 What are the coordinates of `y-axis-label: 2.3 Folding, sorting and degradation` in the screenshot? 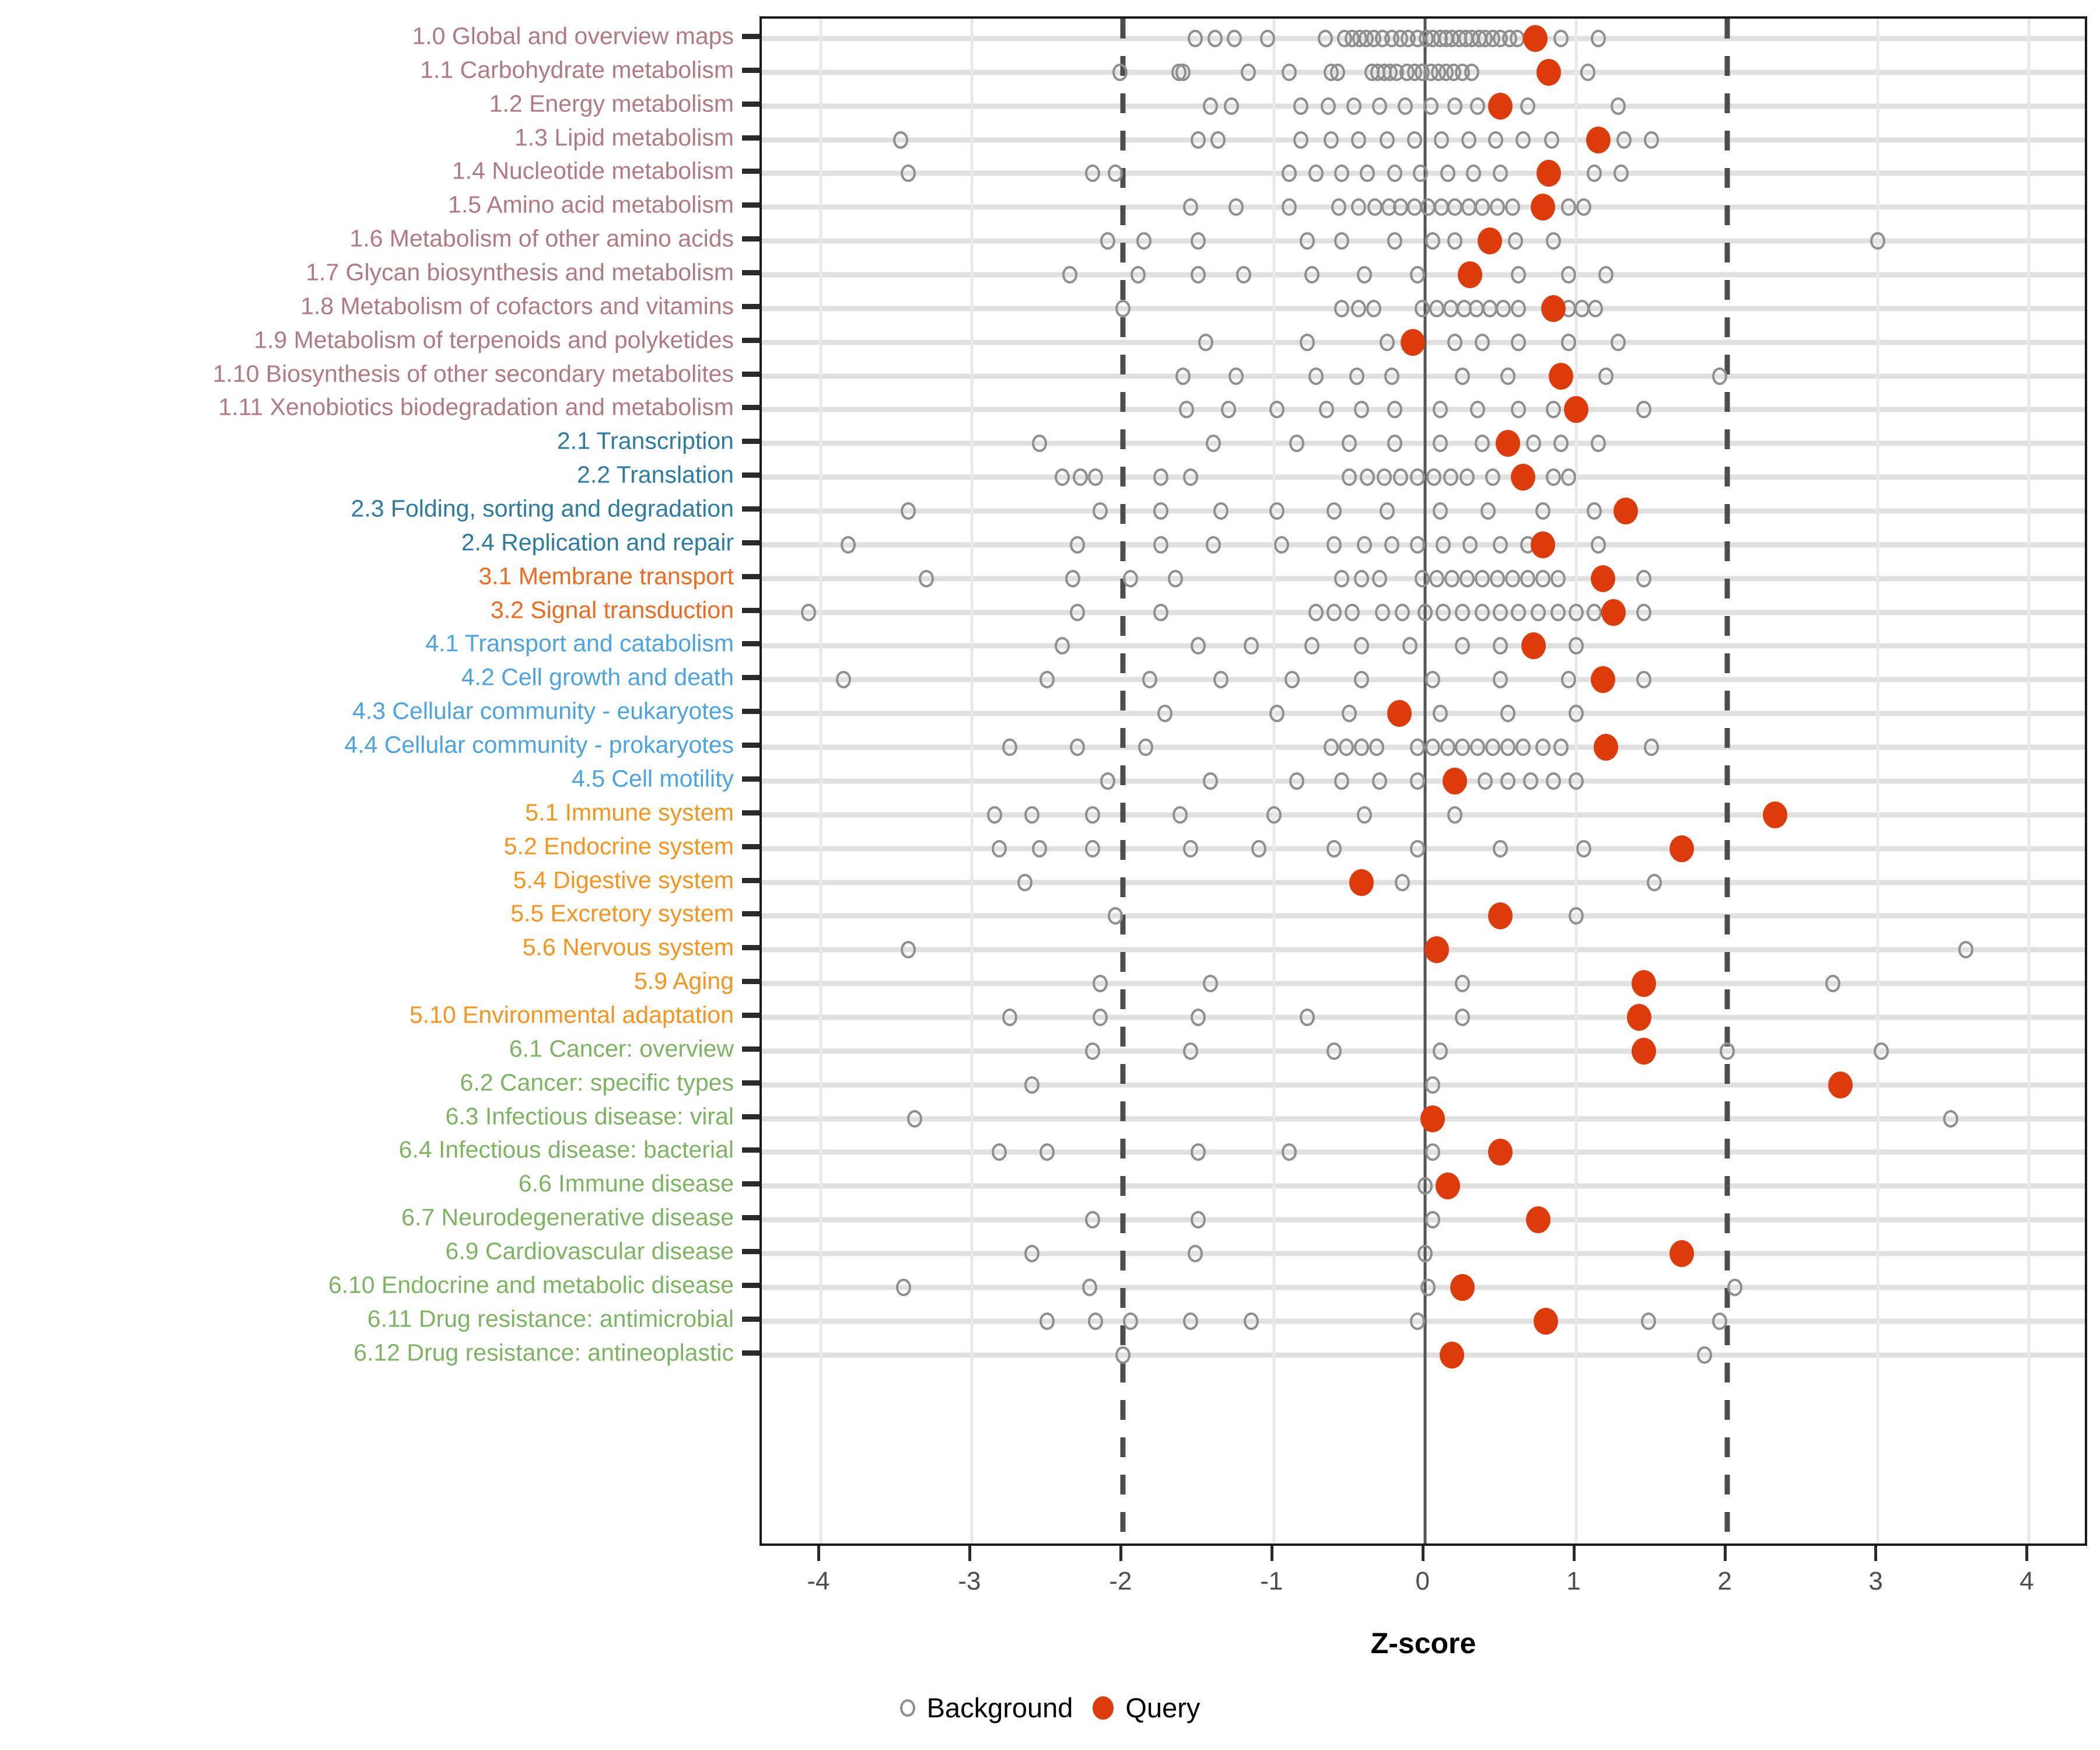 It's located at (542, 508).